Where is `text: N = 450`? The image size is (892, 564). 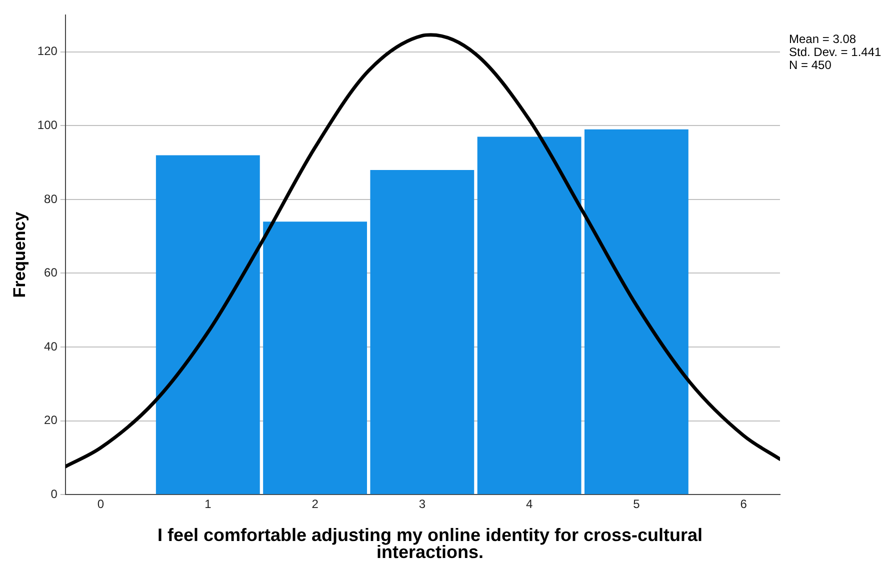
text: N = 450 is located at coordinates (810, 65).